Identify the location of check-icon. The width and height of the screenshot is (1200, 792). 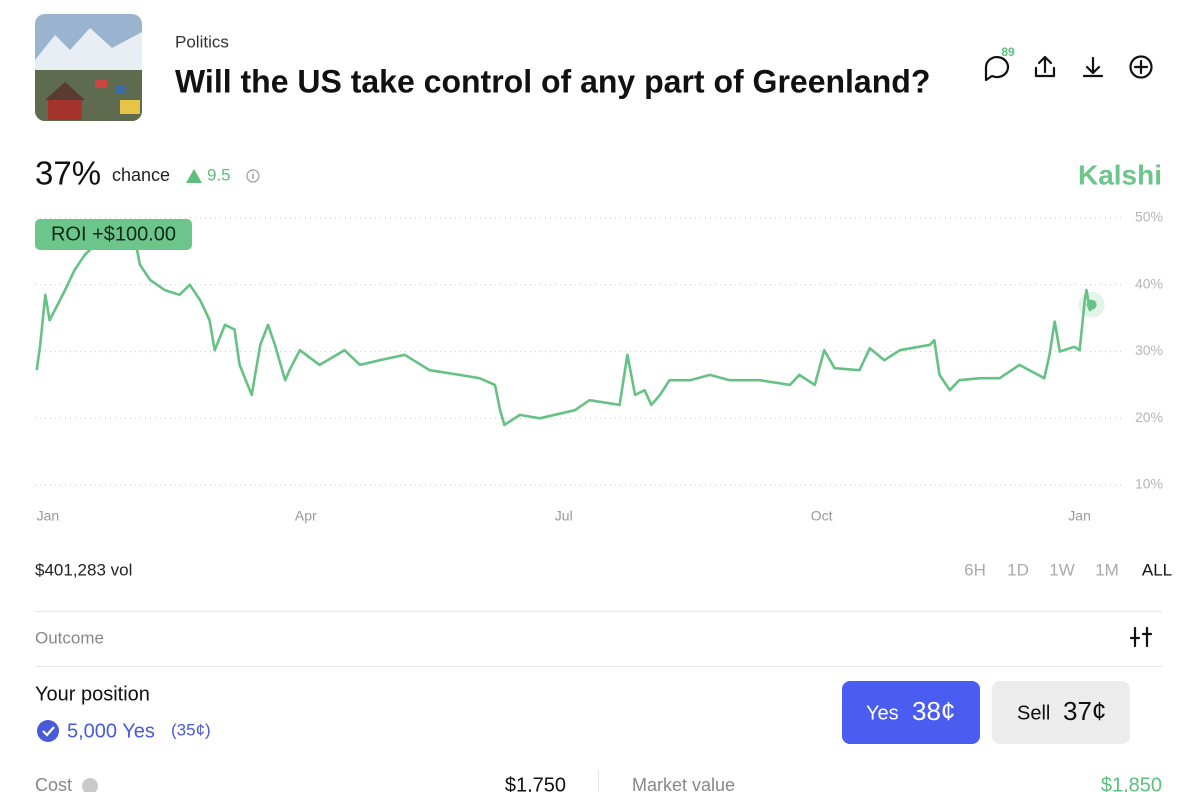
(48, 731).